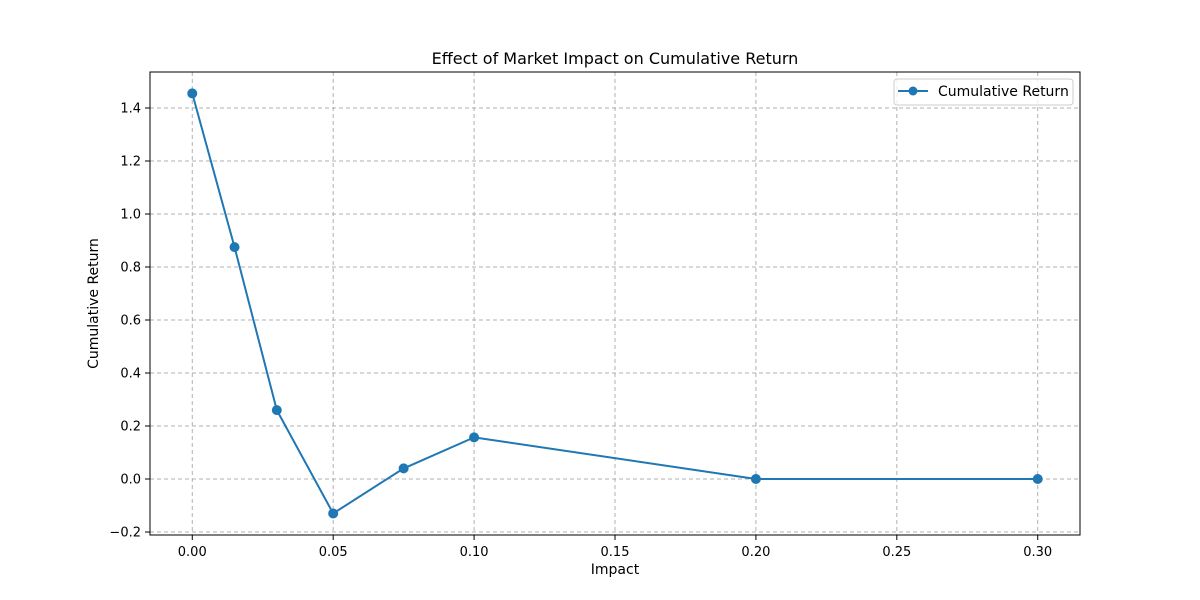 The width and height of the screenshot is (1200, 600). What do you see at coordinates (94, 303) in the screenshot?
I see `y-axis-label: Cumulative Return` at bounding box center [94, 303].